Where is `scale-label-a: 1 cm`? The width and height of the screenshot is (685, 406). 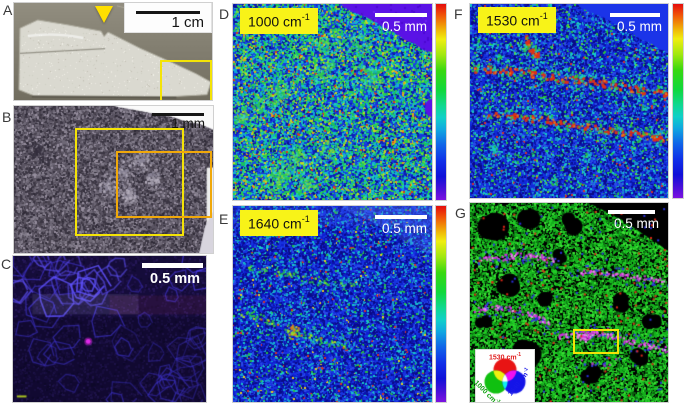
scale-label-a: 1 cm is located at coordinates (187, 22).